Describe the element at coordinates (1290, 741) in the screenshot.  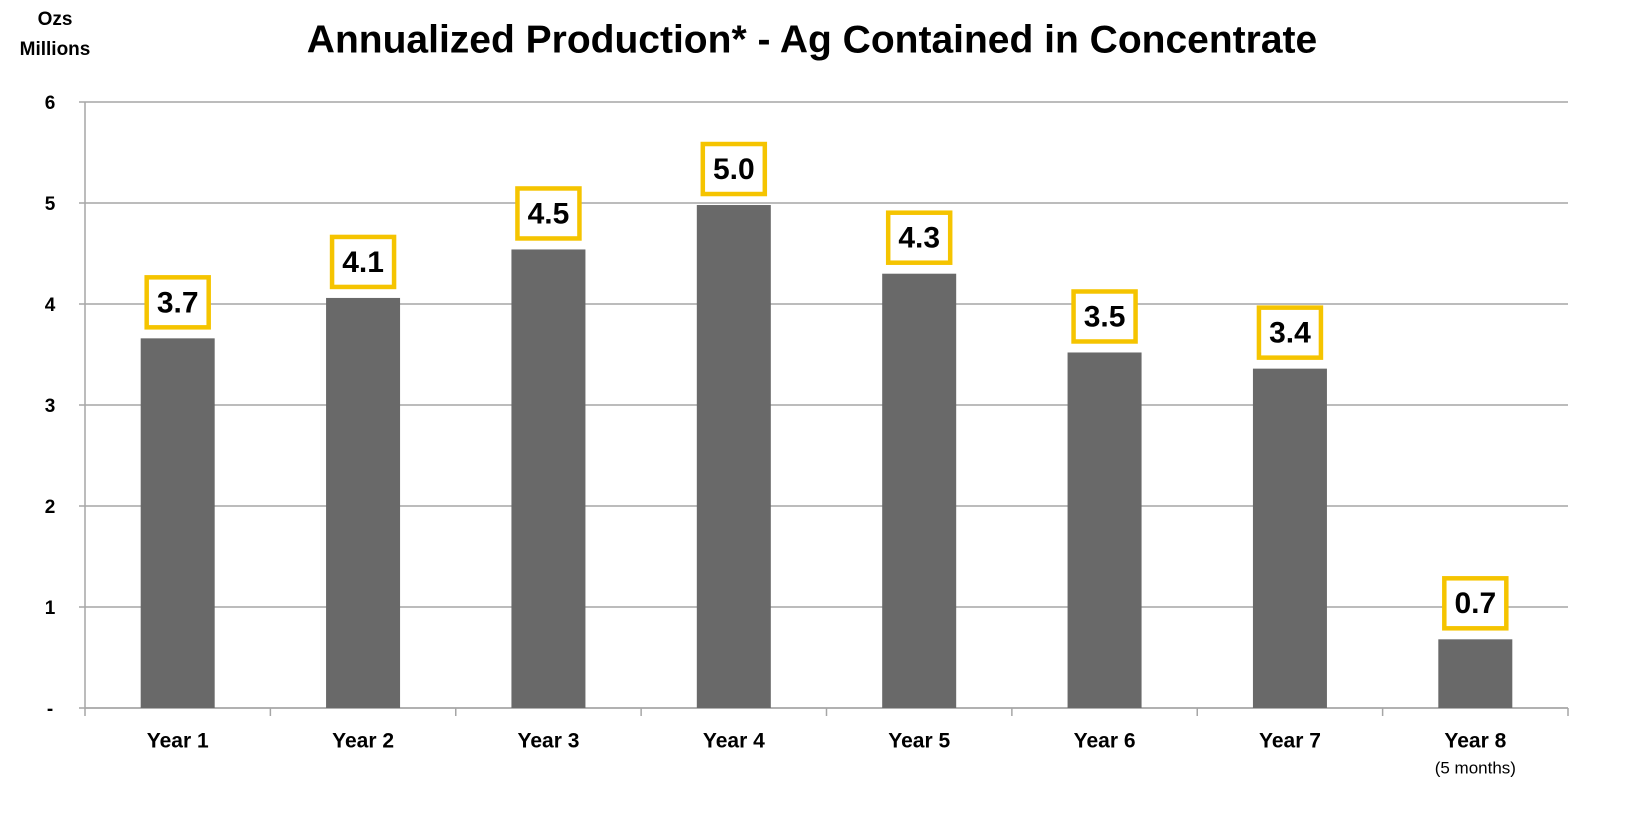
I see `x-tick-label: Year 7` at that location.